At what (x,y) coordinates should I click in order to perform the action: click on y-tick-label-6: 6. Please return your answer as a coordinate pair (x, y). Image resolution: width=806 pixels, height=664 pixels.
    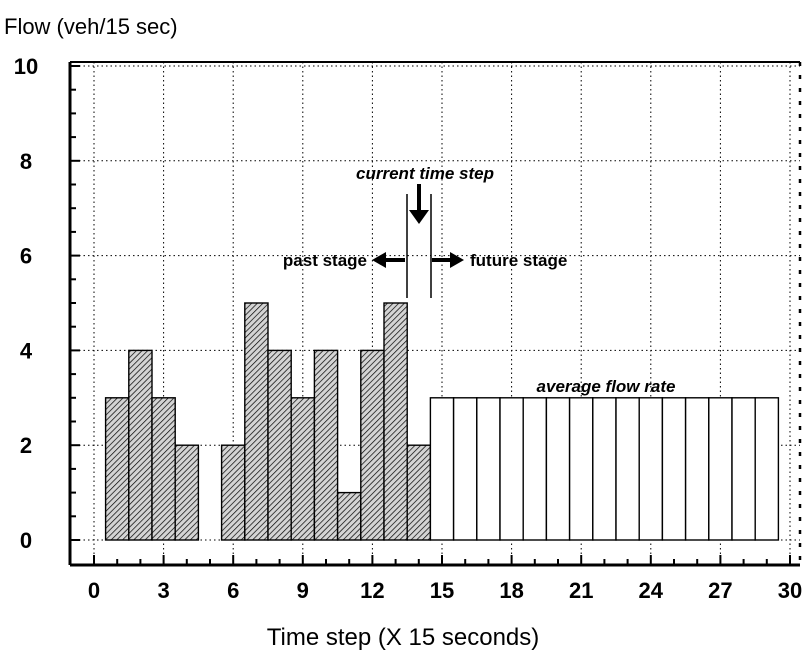
    Looking at the image, I should click on (26, 256).